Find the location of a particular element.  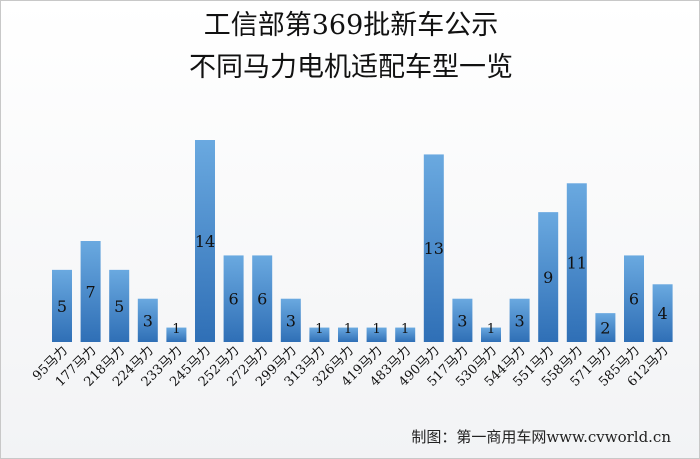

chart-title-line2: 不同马力电机适配车型一览 is located at coordinates (351, 67).